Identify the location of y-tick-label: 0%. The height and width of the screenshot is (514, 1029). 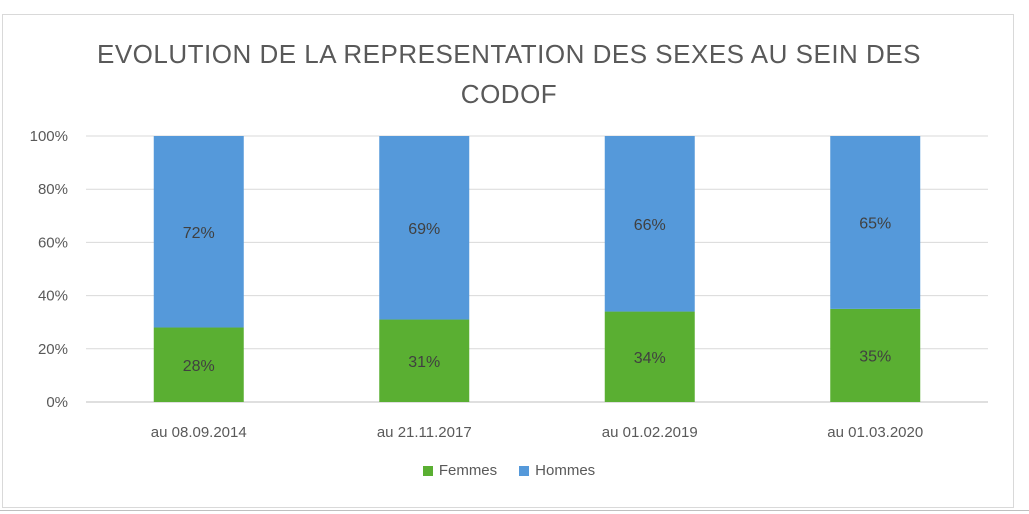
(57, 402).